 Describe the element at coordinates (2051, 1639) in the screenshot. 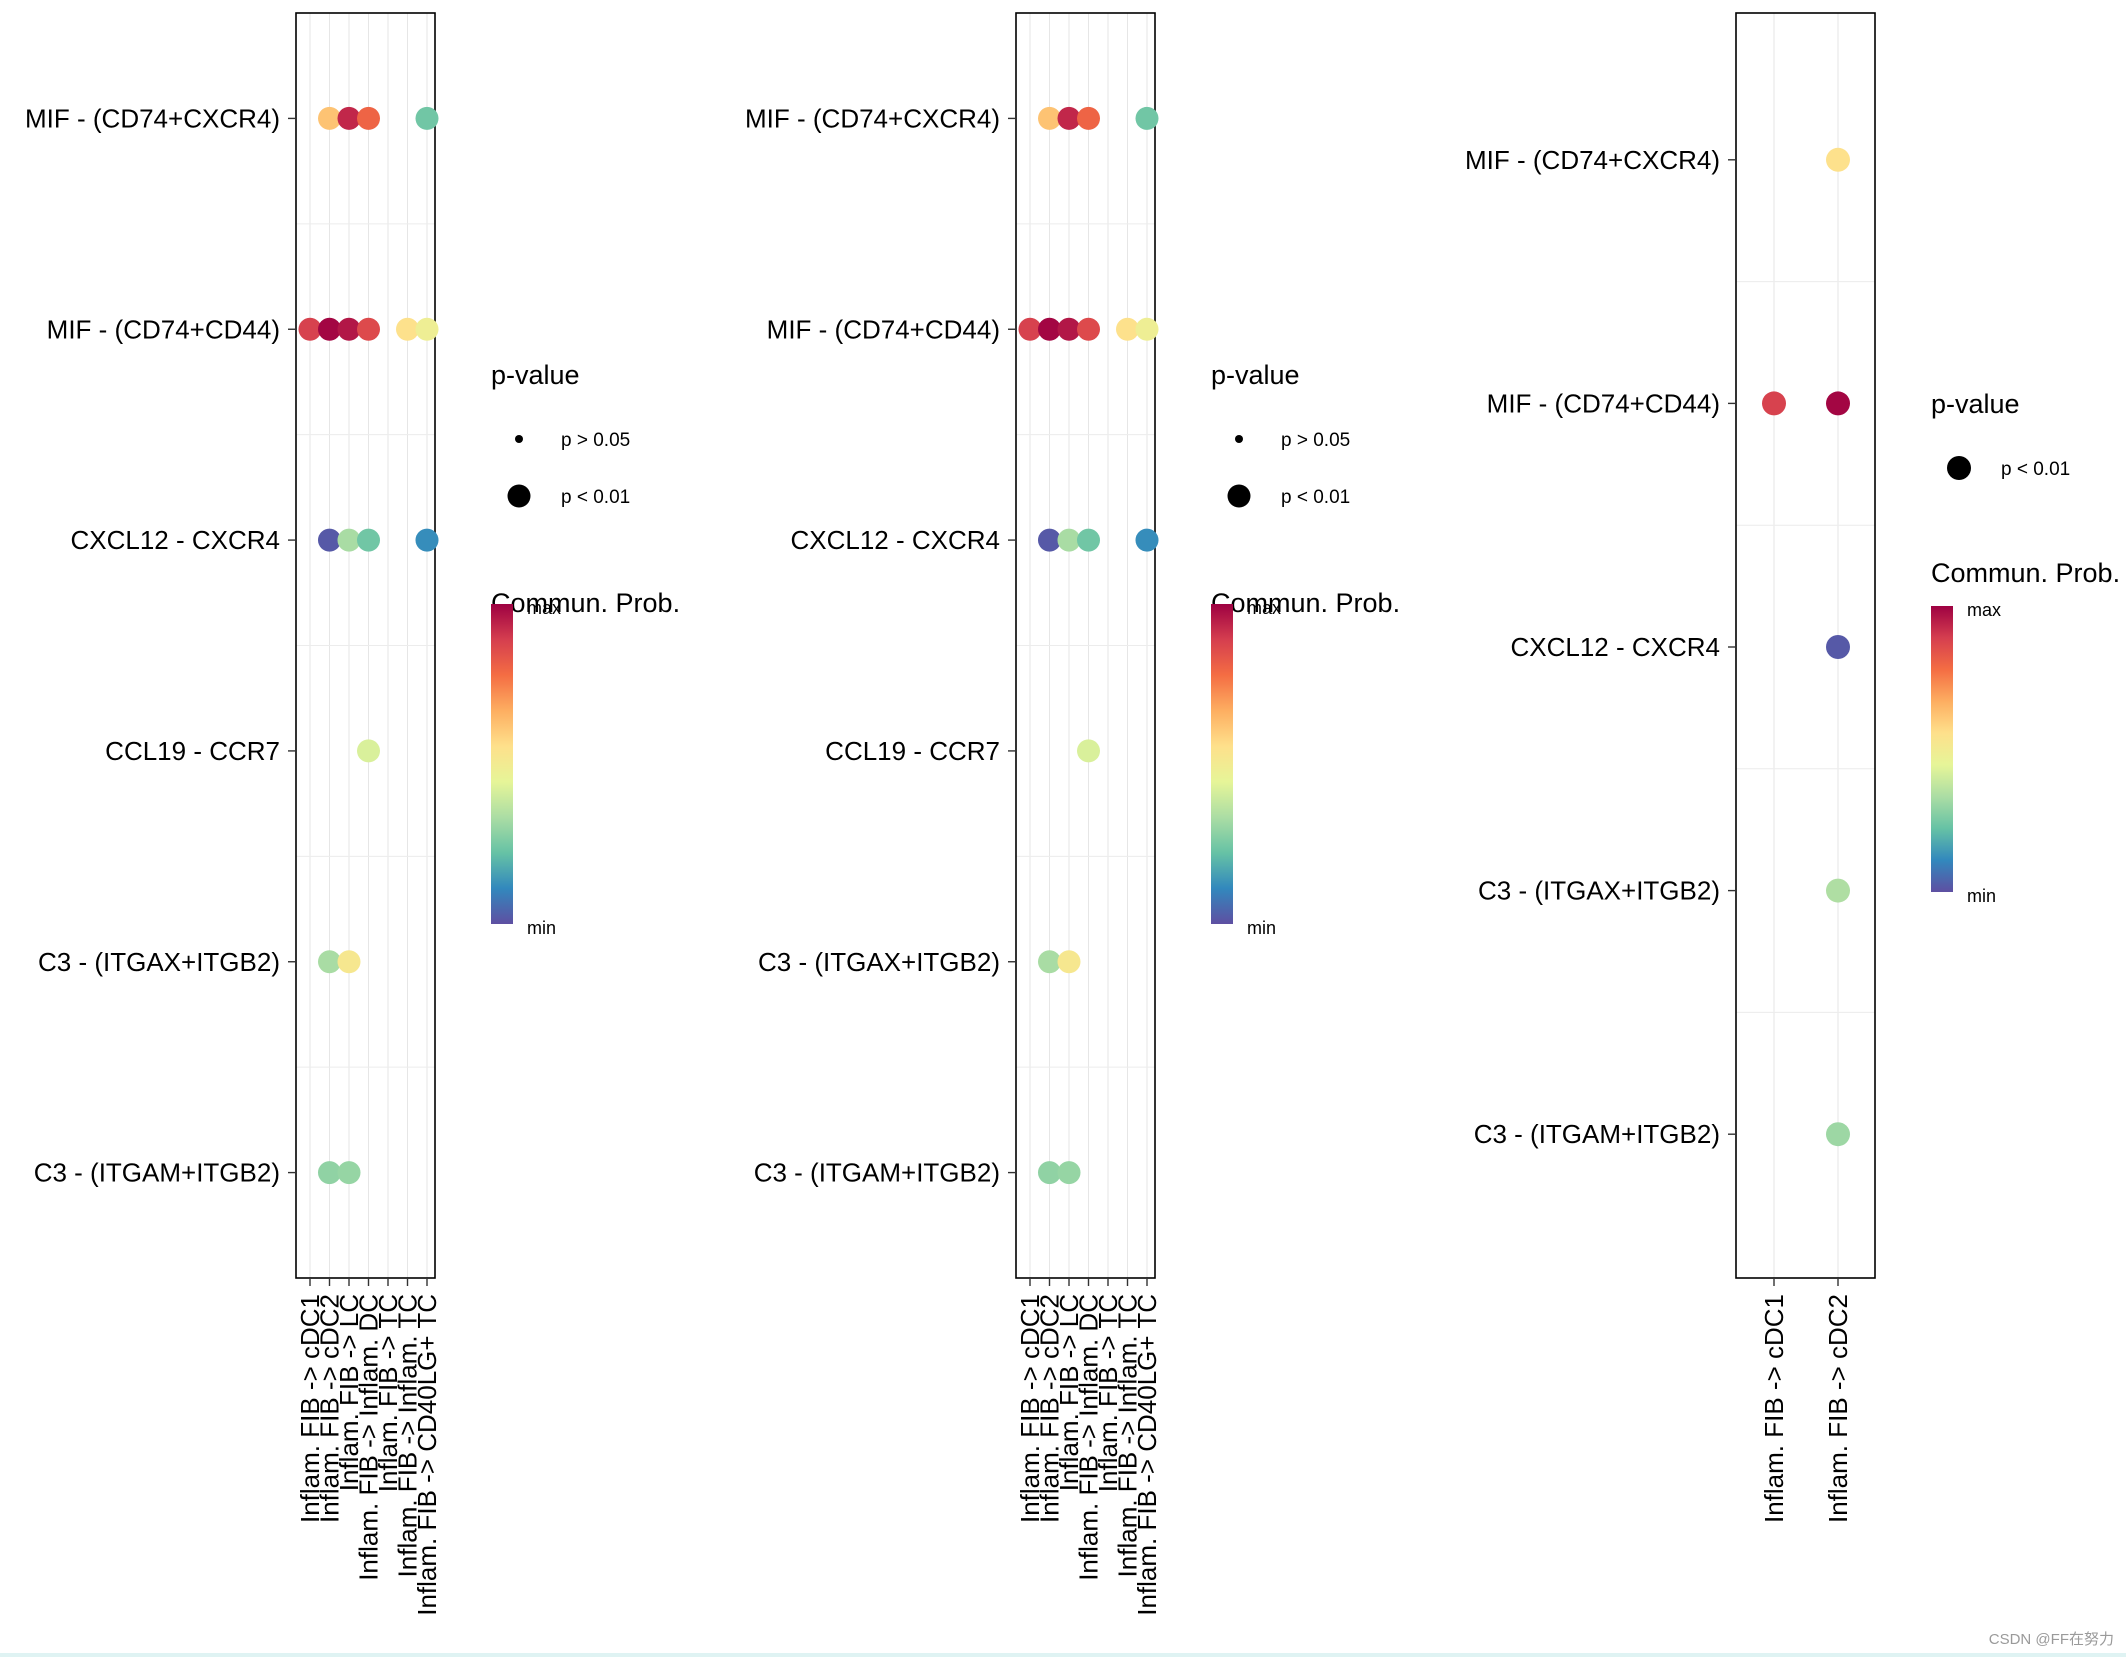

I see `watermark: CSDN @FF在努力` at that location.